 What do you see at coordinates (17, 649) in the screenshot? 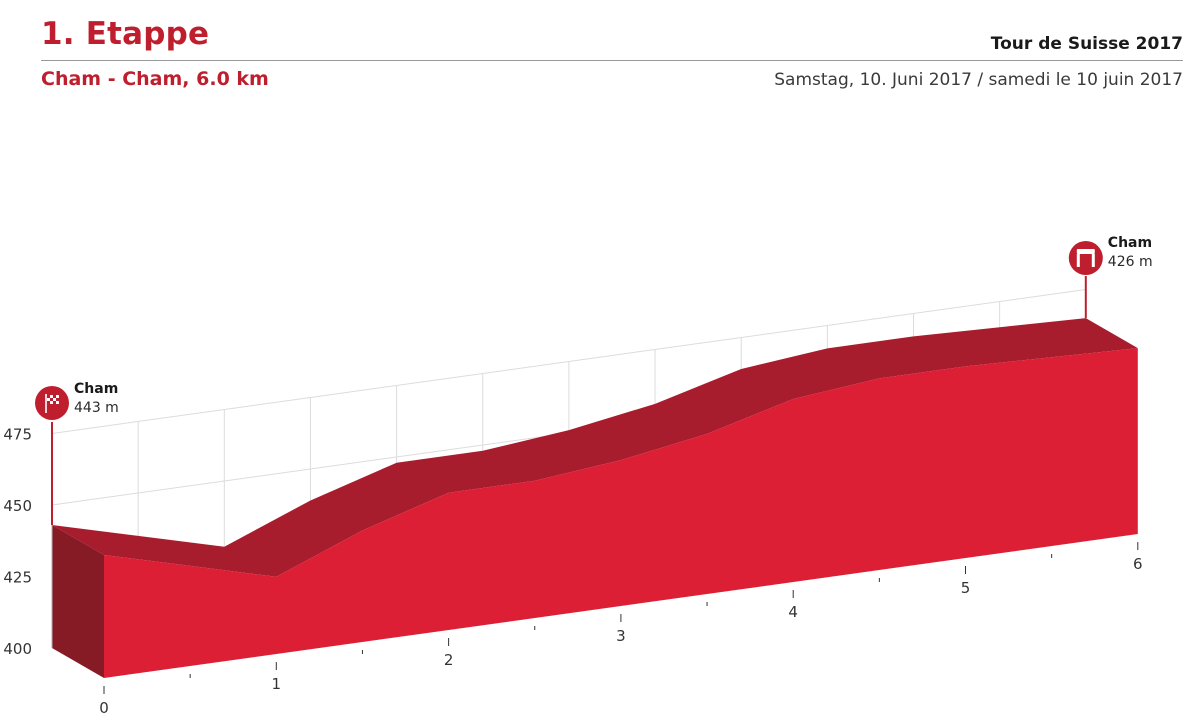
I see `y-tick-label: 400` at bounding box center [17, 649].